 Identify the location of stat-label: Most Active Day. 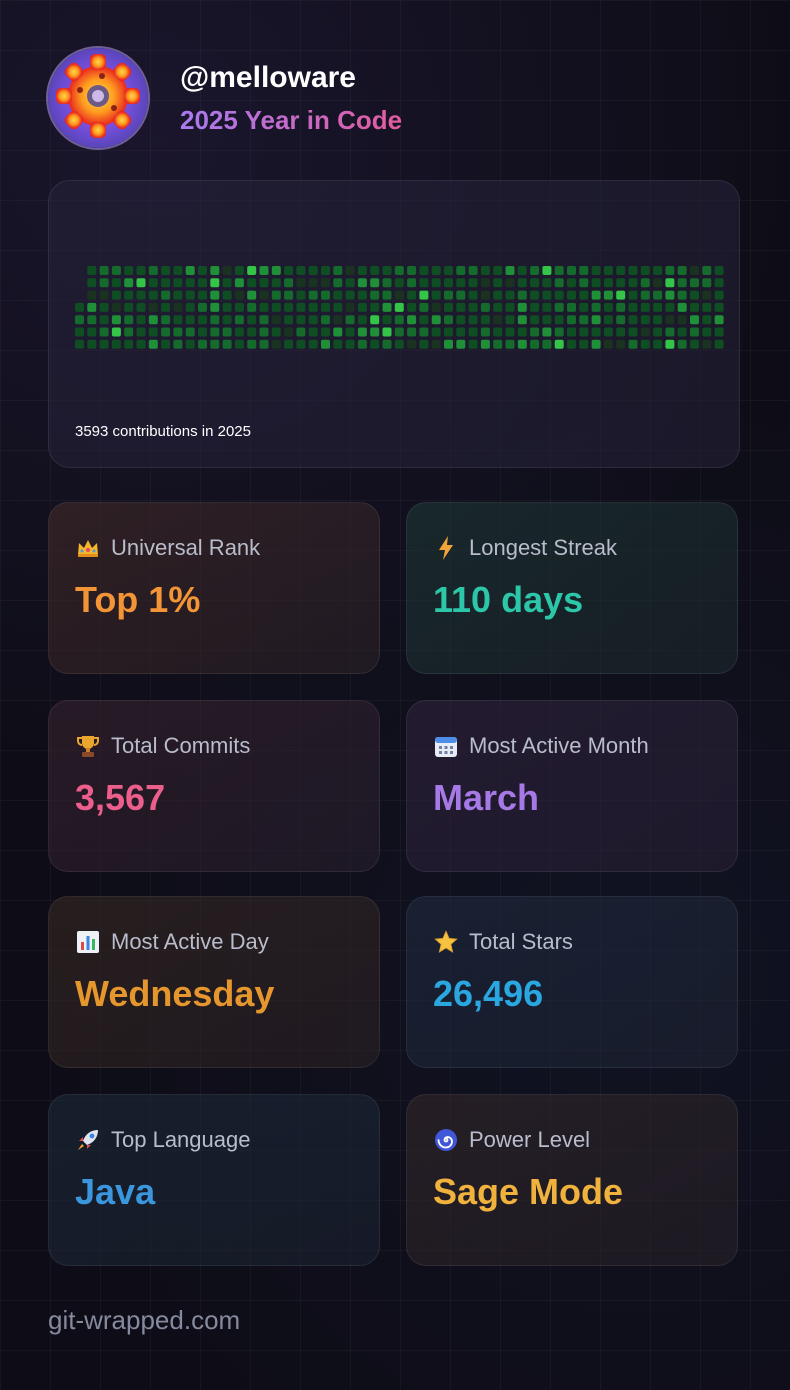
(190, 941).